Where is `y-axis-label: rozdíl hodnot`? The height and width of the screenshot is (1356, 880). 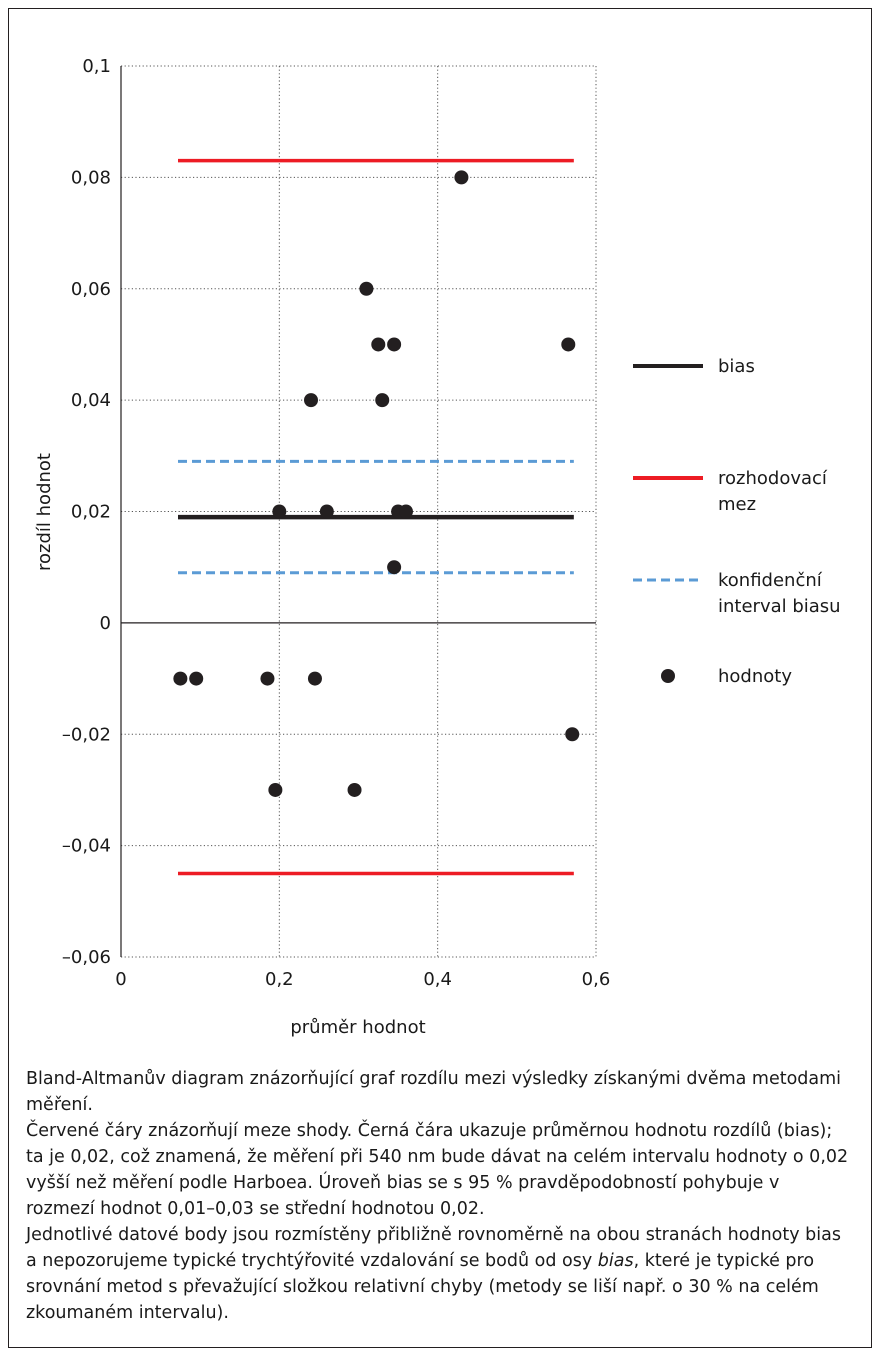
y-axis-label: rozdíl hodnot is located at coordinates (44, 512).